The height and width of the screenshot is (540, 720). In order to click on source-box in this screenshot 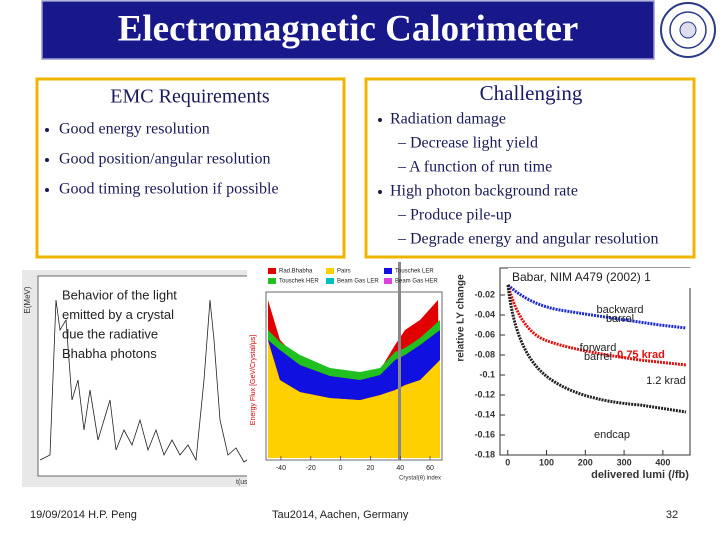, I will do `click(600, 278)`.